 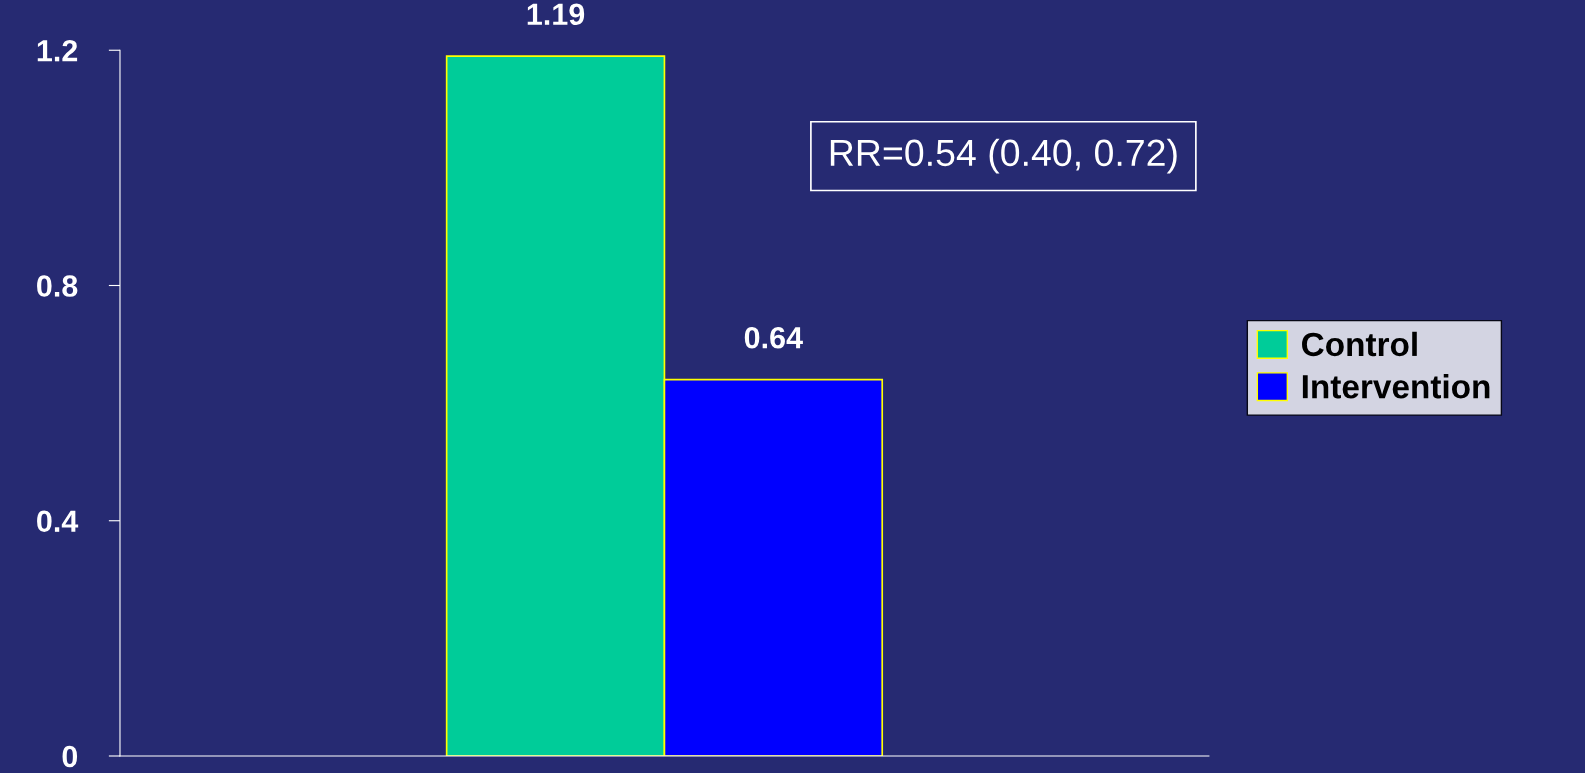 I want to click on annotation: RR=0.54 (0.40, 0.72), so click(x=1003, y=156).